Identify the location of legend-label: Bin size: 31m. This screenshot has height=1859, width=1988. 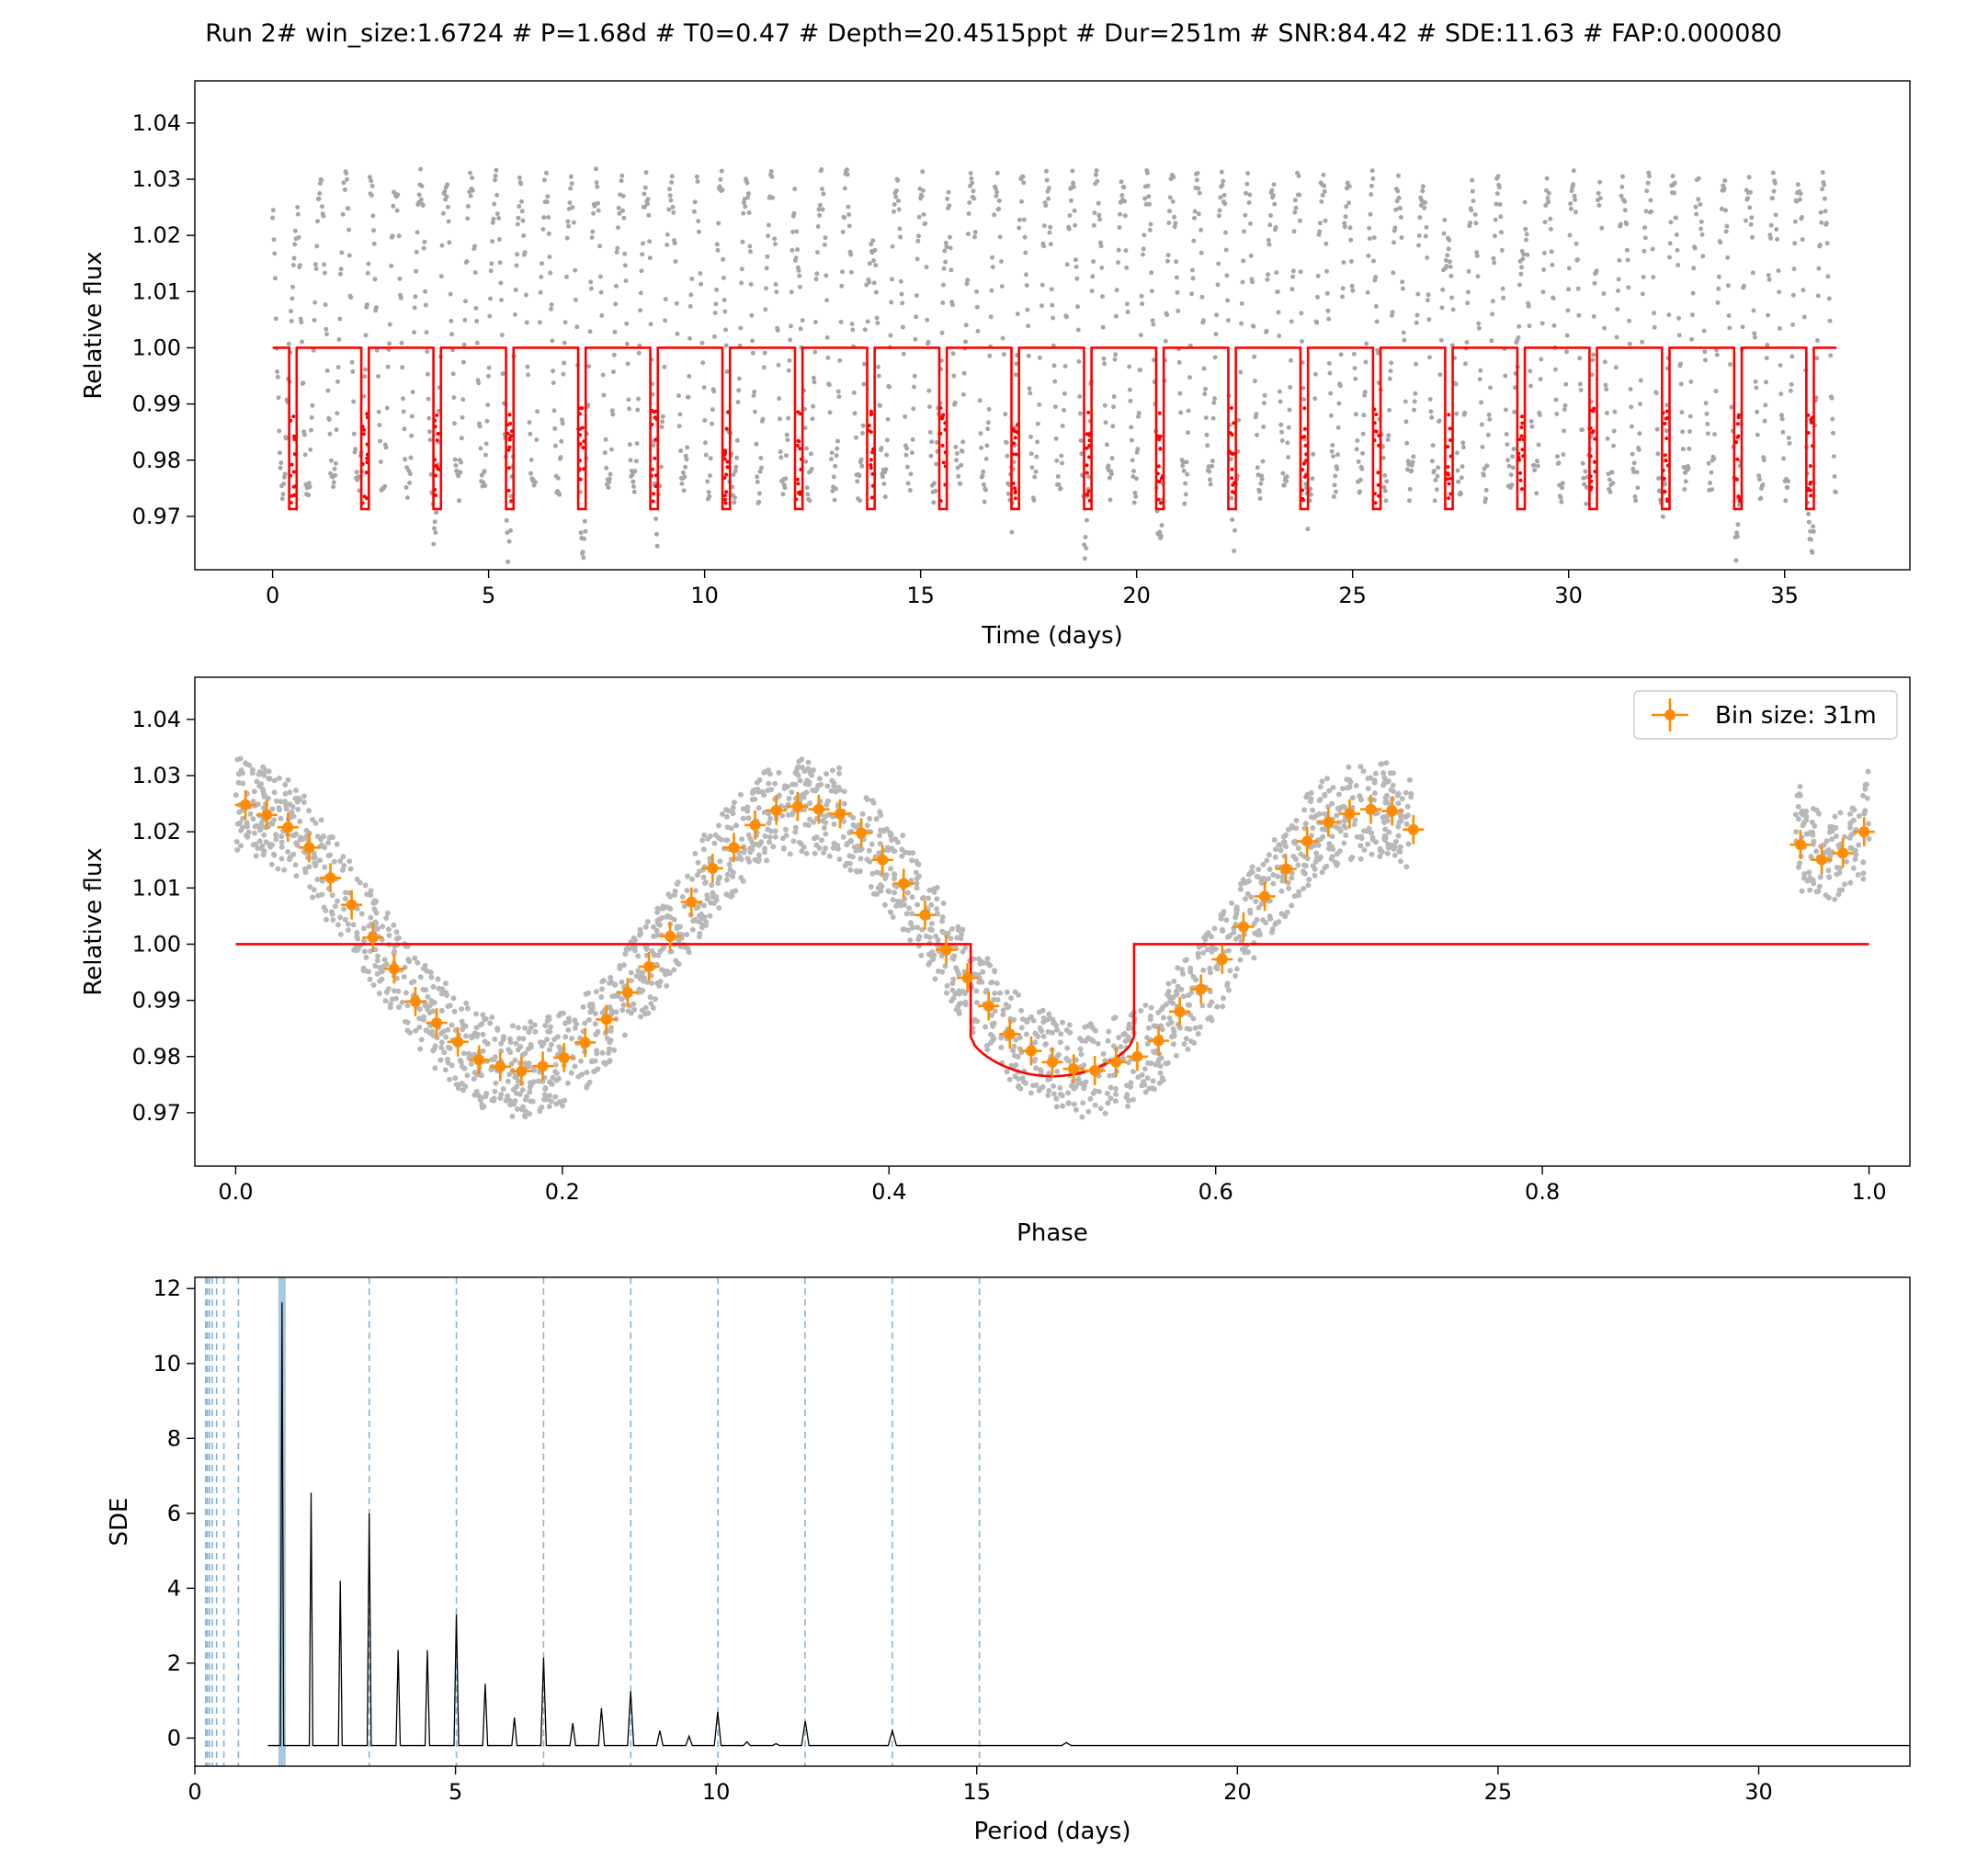
(1796, 716).